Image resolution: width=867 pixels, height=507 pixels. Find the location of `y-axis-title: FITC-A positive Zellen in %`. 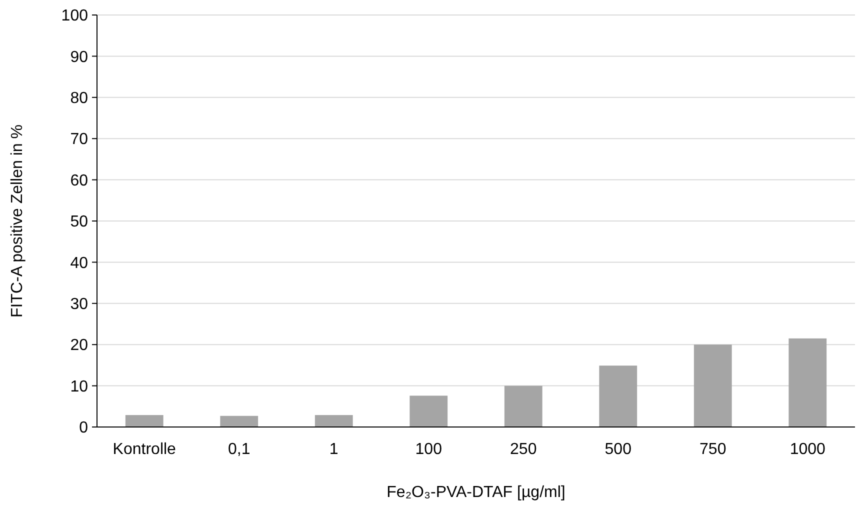

y-axis-title: FITC-A positive Zellen in % is located at coordinates (17, 221).